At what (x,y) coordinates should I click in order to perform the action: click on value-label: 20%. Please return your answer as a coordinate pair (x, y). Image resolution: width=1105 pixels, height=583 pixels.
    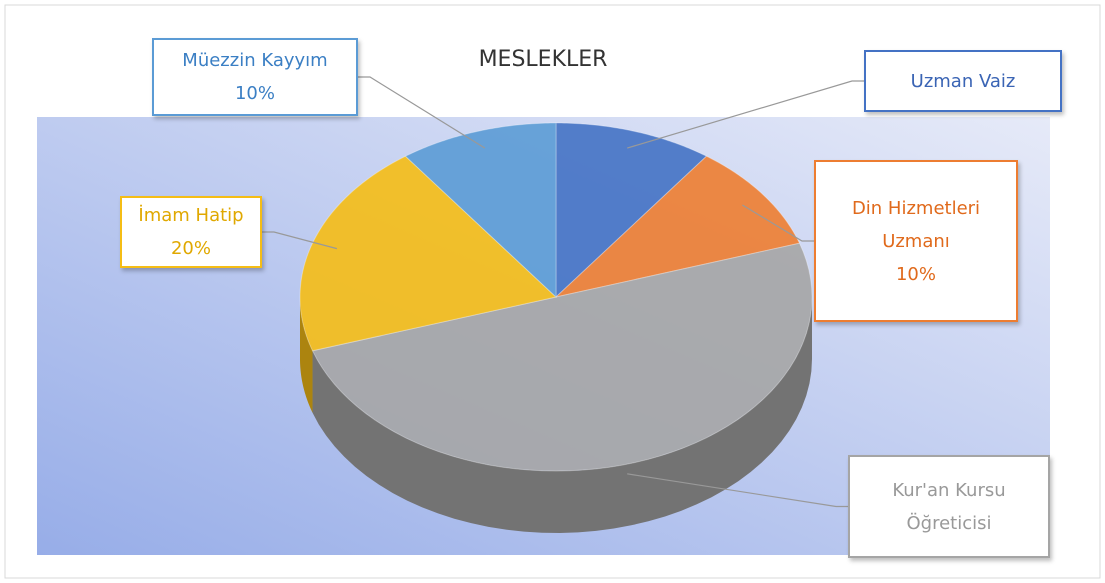
    Looking at the image, I should click on (190, 248).